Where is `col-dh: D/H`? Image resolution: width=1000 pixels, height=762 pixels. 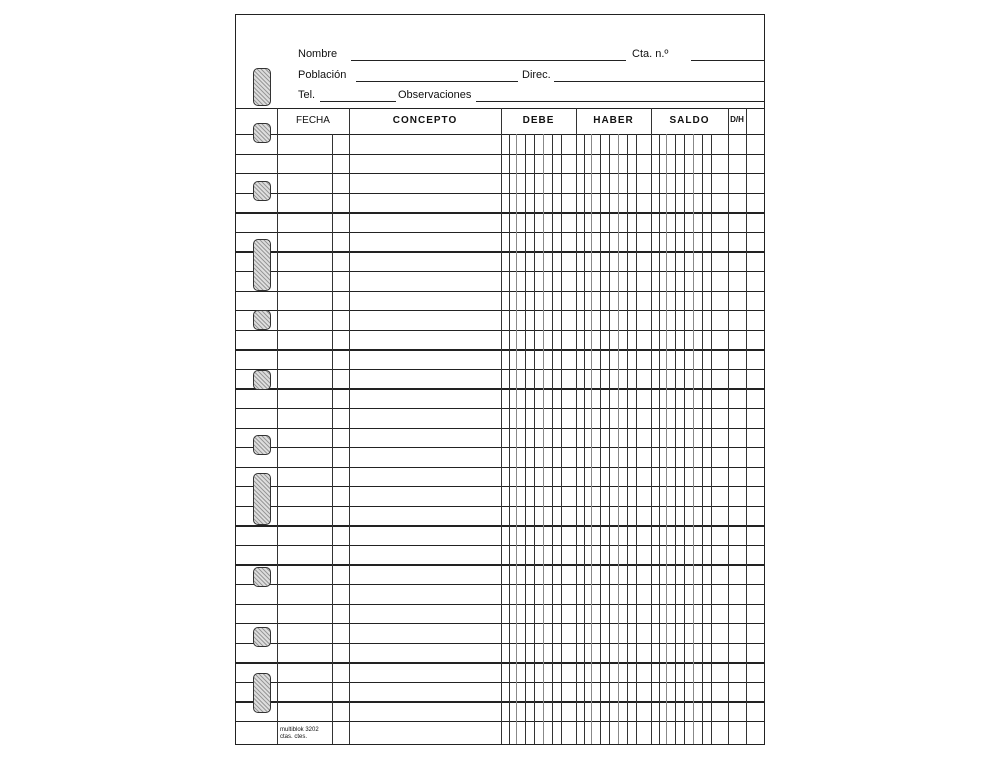 col-dh: D/H is located at coordinates (737, 119).